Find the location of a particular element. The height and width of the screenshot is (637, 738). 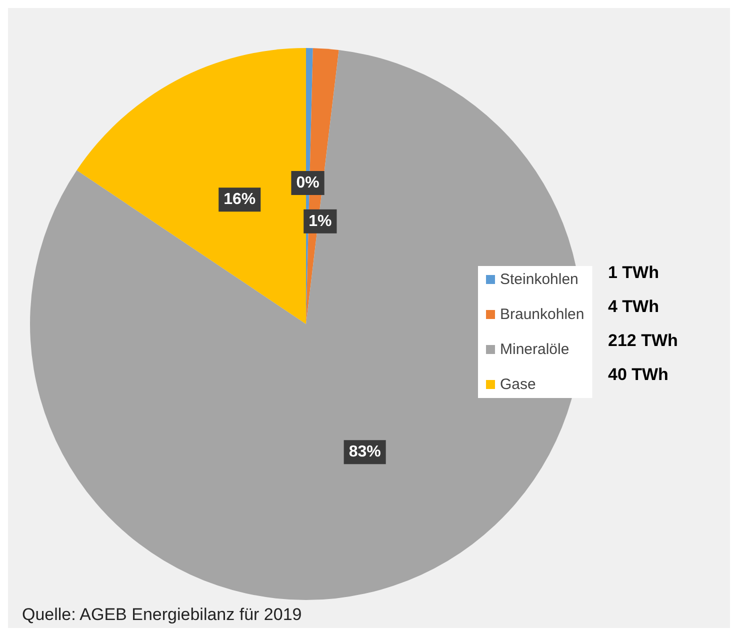

legend-label: Braunkohlen is located at coordinates (542, 314).